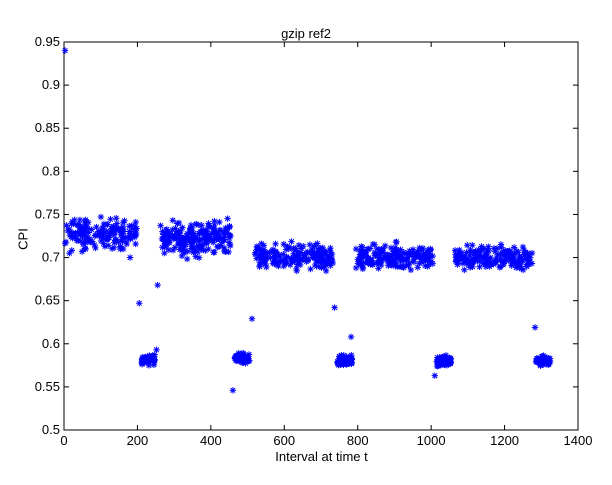 The image size is (612, 485). What do you see at coordinates (358, 440) in the screenshot?
I see `x-tick-label: 800` at bounding box center [358, 440].